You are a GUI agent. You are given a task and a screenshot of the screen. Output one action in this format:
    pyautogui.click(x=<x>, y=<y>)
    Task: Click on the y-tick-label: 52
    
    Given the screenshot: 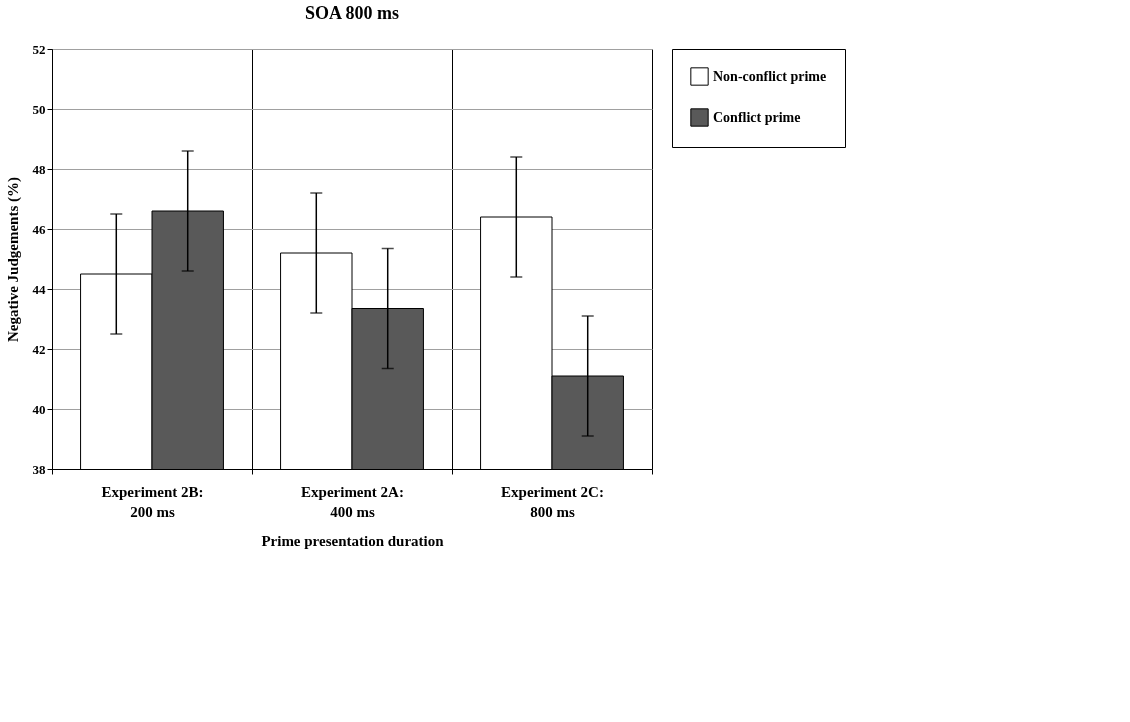 What is the action you would take?
    pyautogui.click(x=39, y=49)
    